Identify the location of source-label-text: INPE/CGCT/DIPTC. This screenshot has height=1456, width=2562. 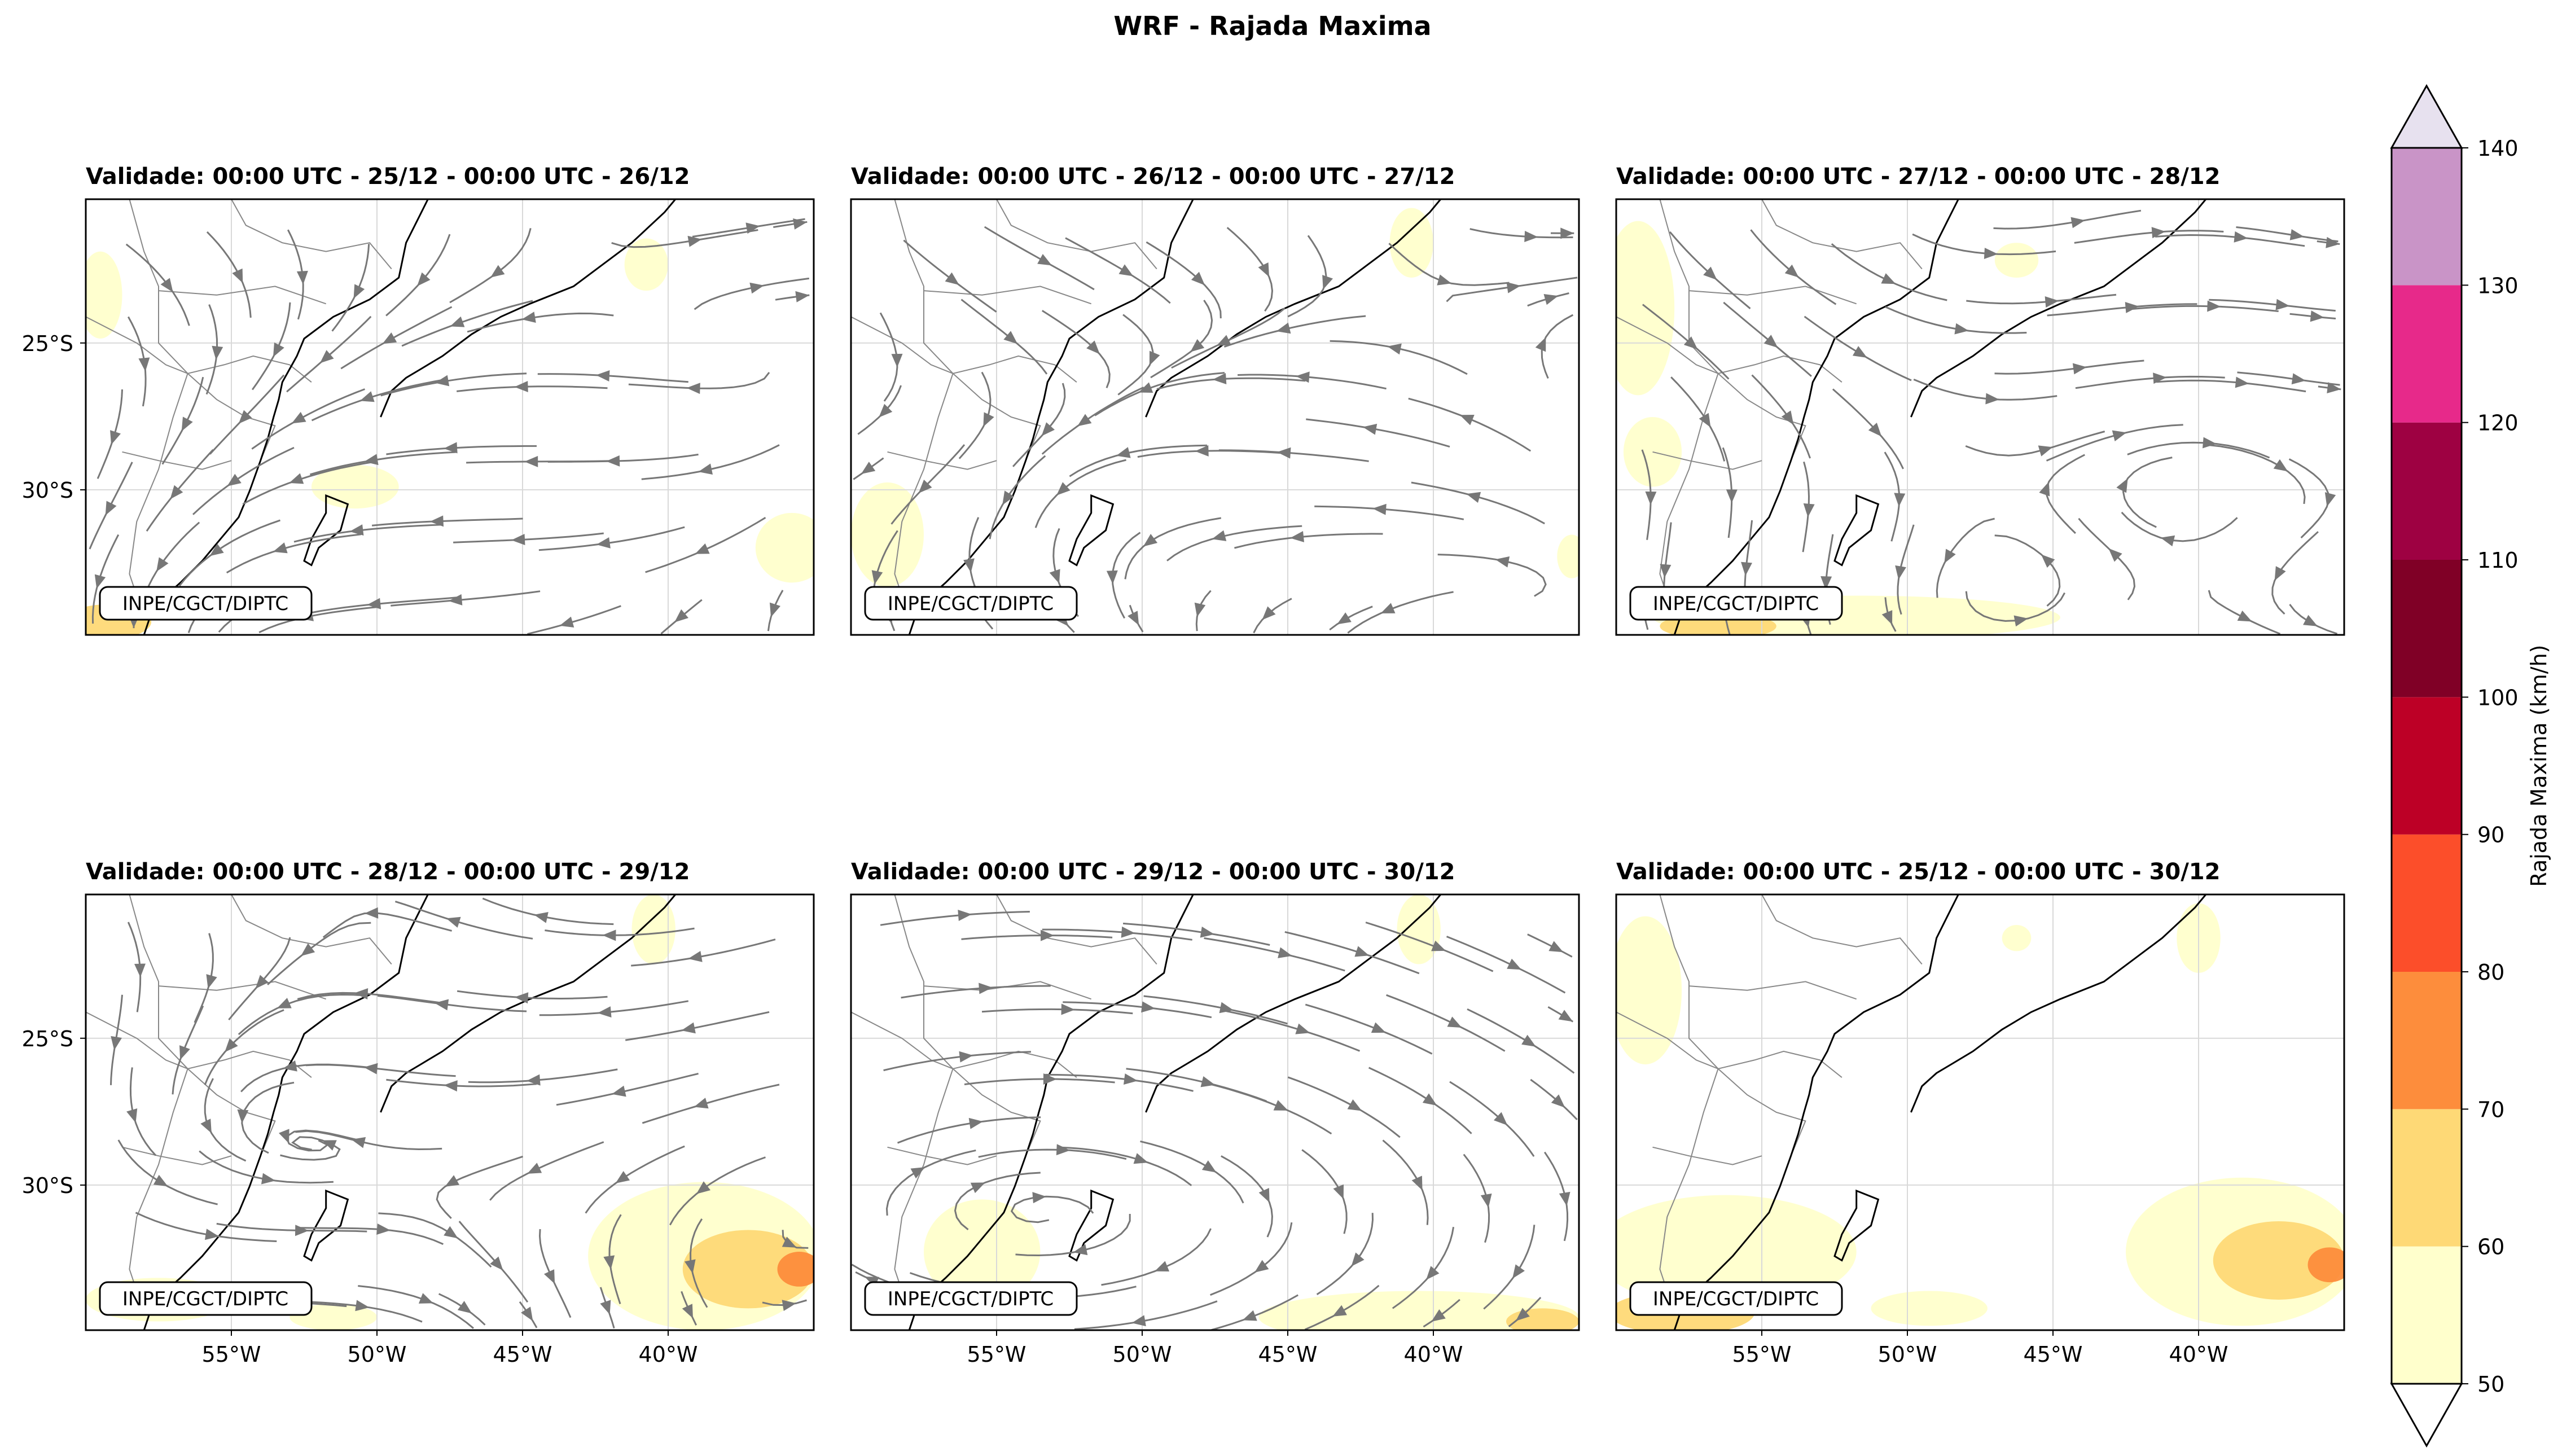
(971, 604).